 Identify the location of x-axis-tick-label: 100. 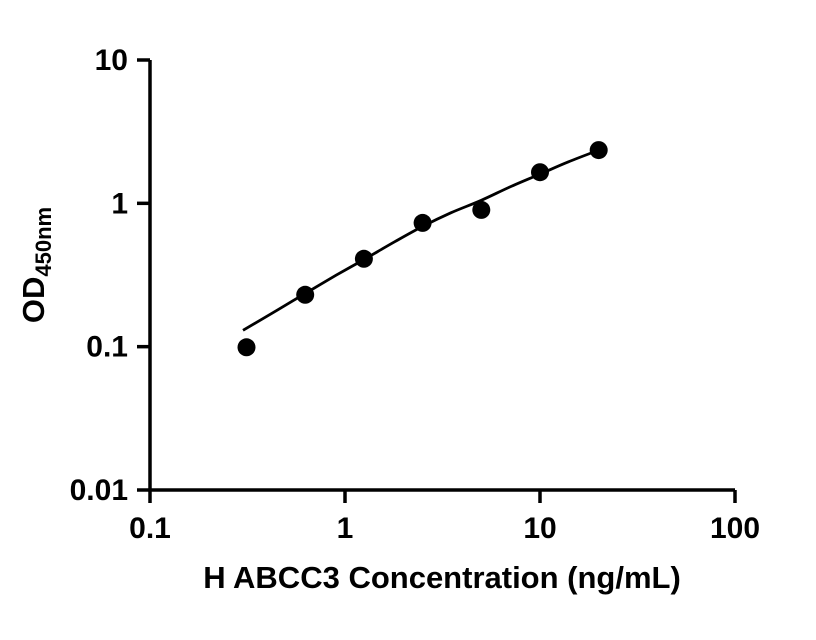
(735, 528).